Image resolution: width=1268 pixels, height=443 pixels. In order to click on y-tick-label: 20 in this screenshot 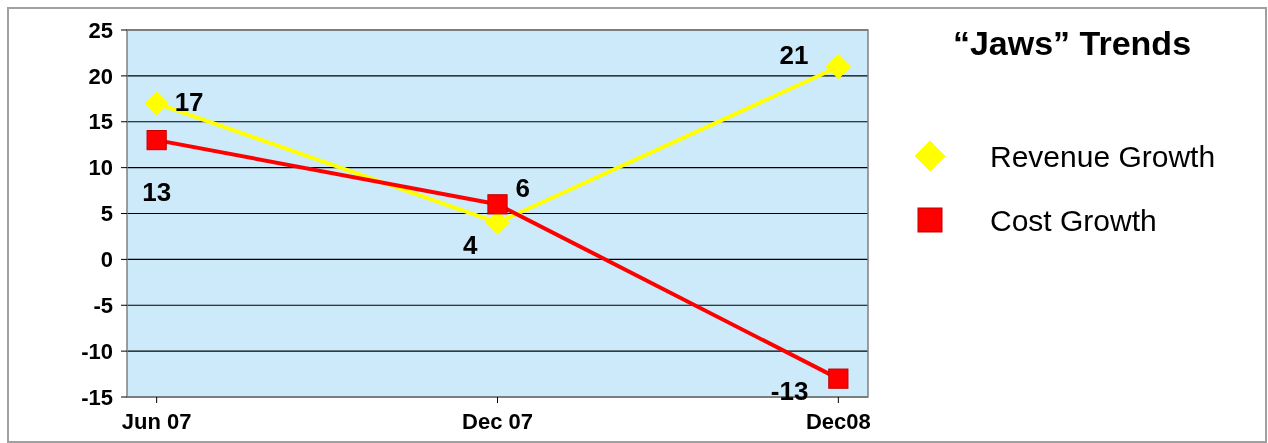, I will do `click(100, 76)`.